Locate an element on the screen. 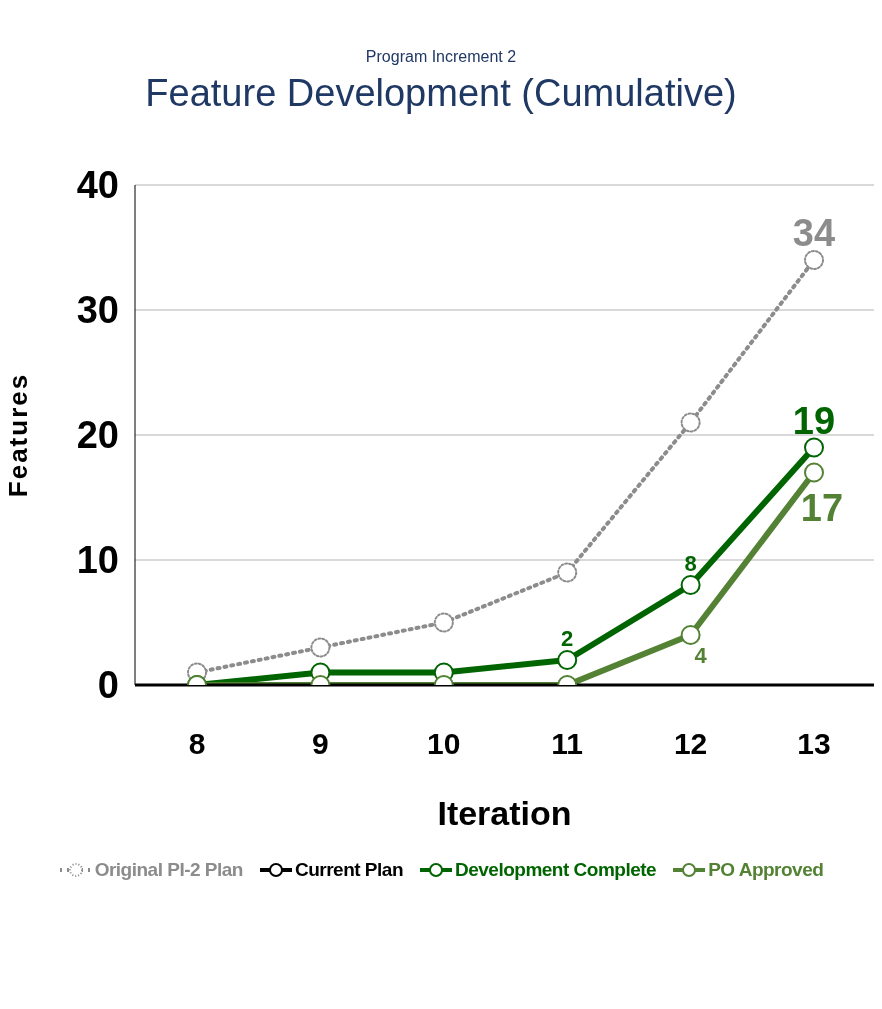 This screenshot has width=882, height=1009. data-label: 2 is located at coordinates (567, 638).